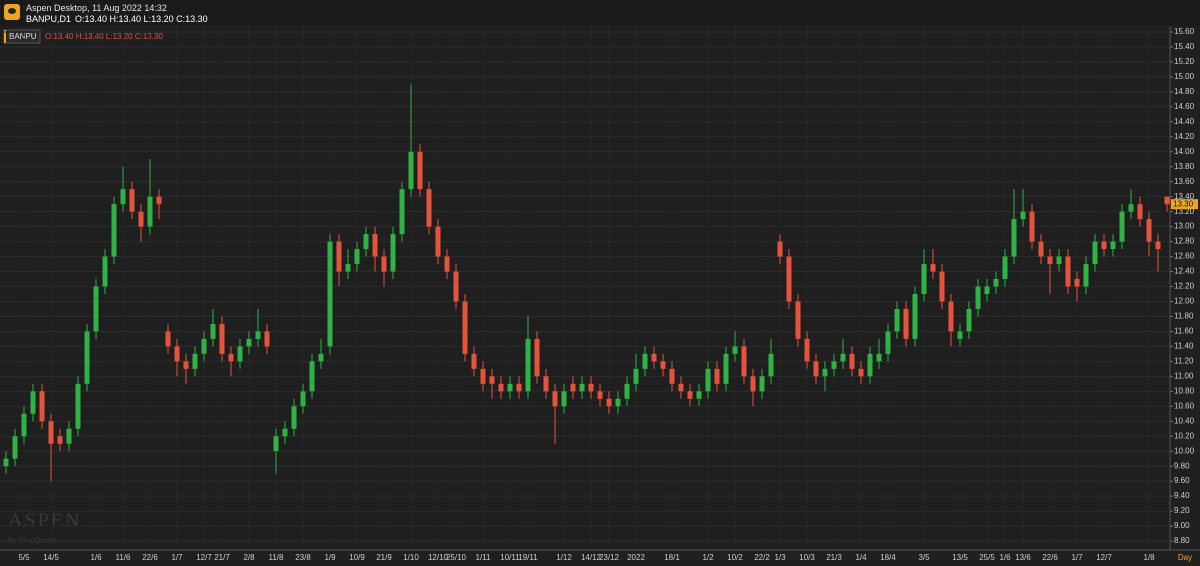 Image resolution: width=1200 pixels, height=566 pixels. Describe the element at coordinates (762, 557) in the screenshot. I see `x-tick-label: 22/2` at that location.